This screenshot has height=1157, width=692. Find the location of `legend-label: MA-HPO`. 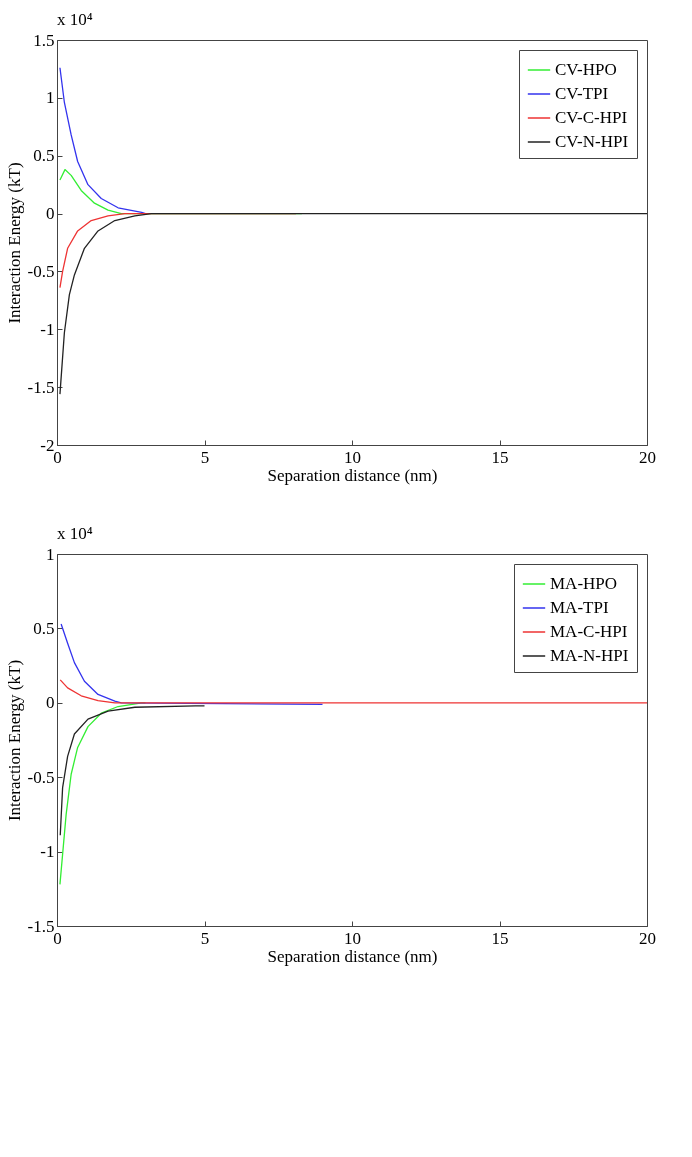

legend-label: MA-HPO is located at coordinates (584, 583).